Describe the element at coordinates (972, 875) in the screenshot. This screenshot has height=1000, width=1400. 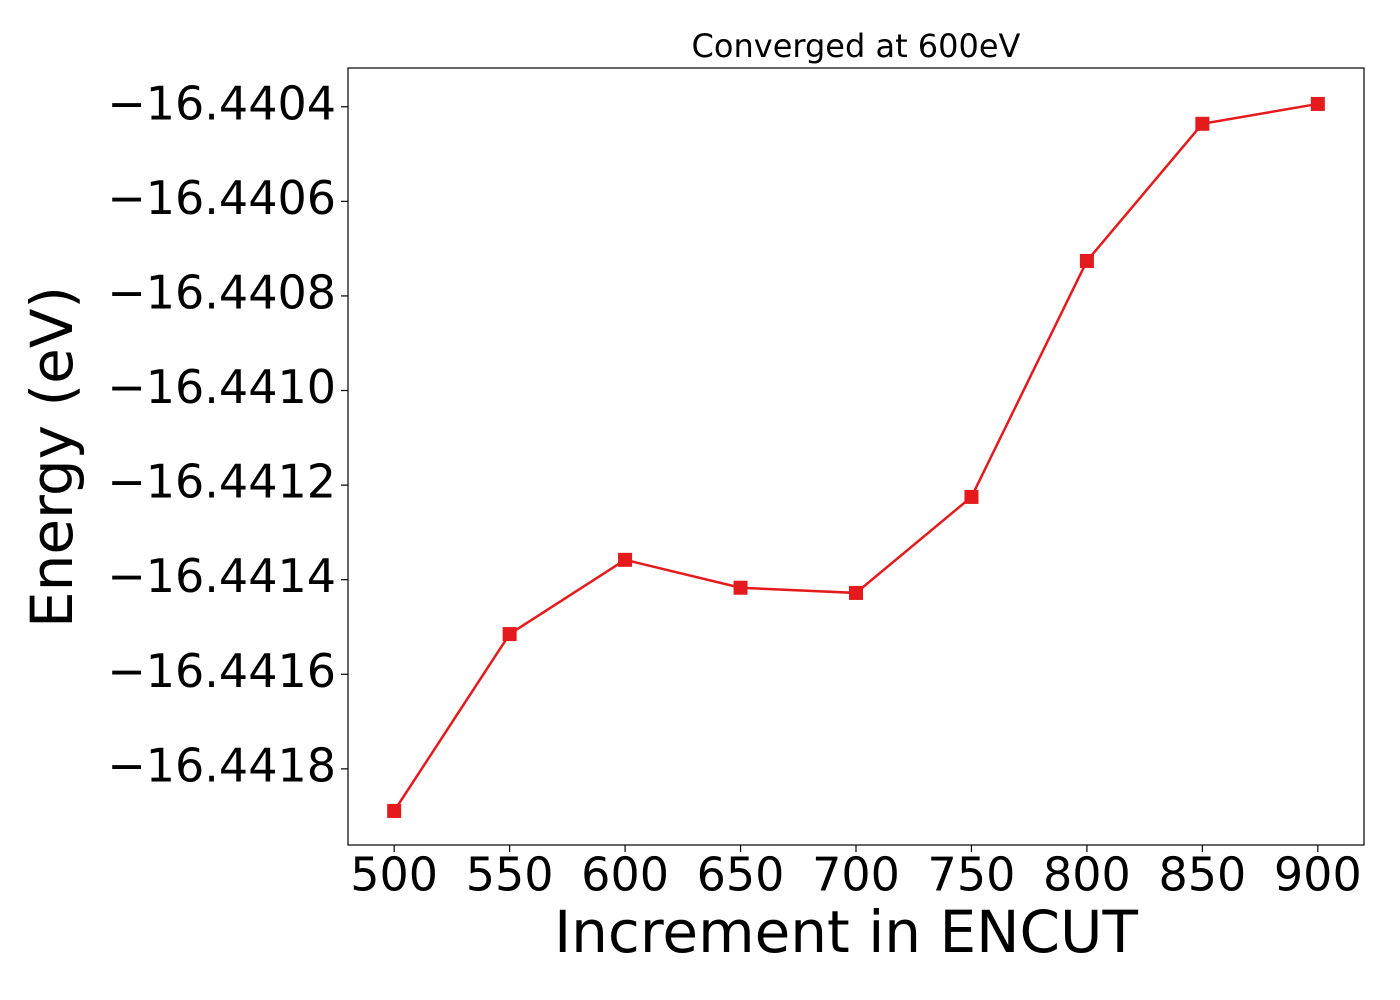
I see `x-tick-label: 750` at that location.